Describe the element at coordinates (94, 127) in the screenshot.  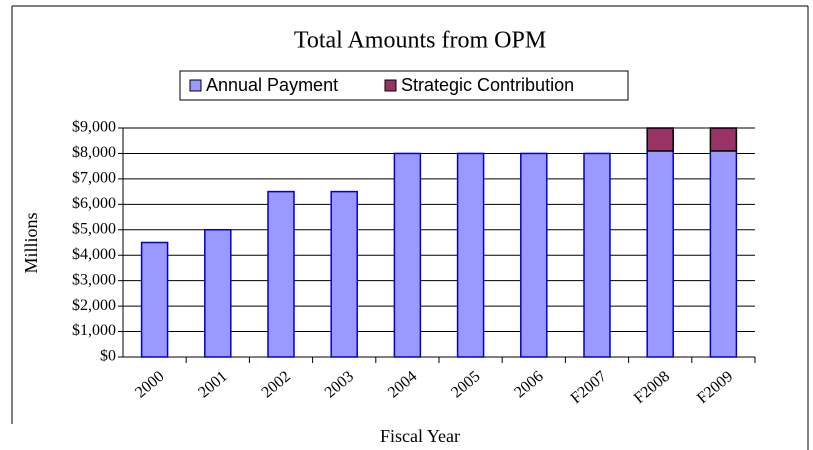
I see `y-tick-label: $9,000` at that location.